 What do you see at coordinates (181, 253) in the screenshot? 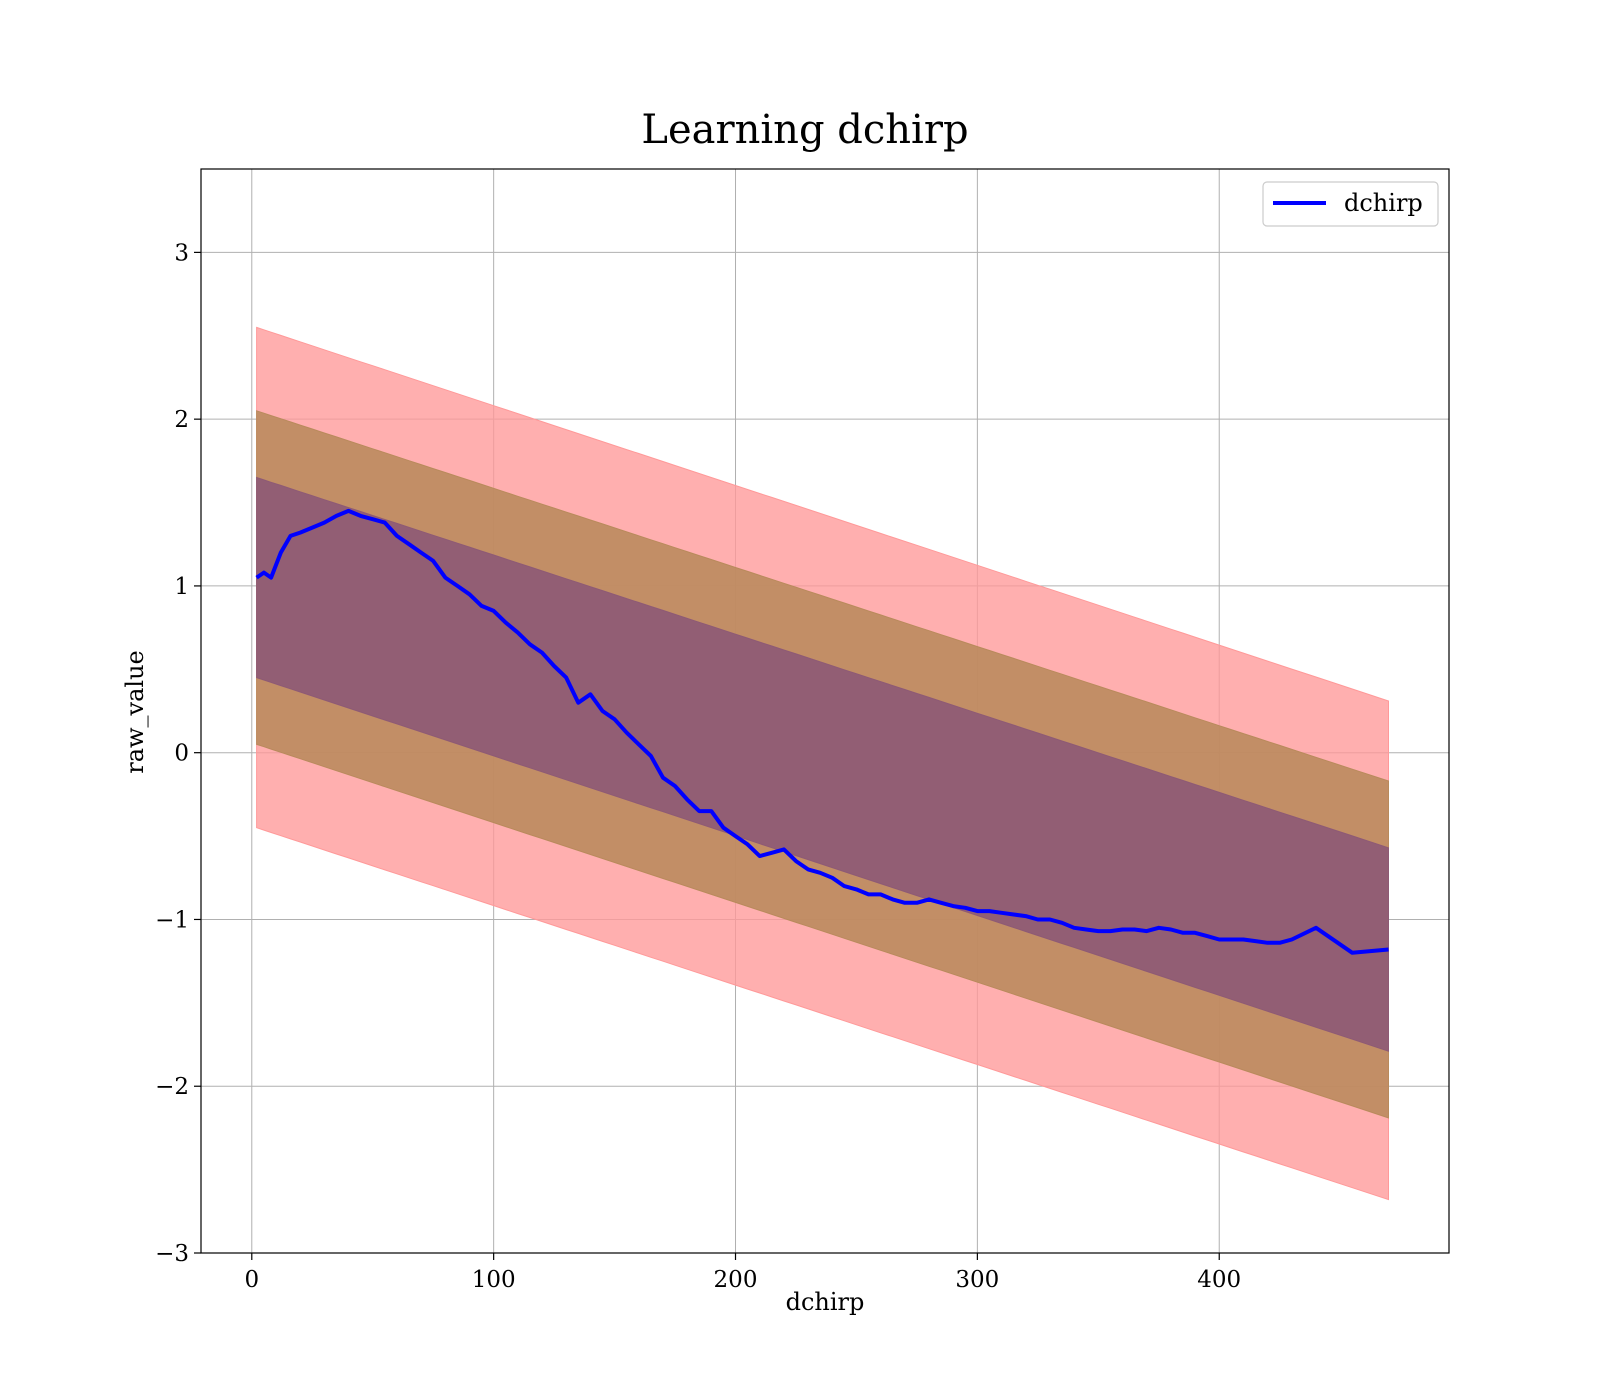
I see `y-tick-label: 3` at bounding box center [181, 253].